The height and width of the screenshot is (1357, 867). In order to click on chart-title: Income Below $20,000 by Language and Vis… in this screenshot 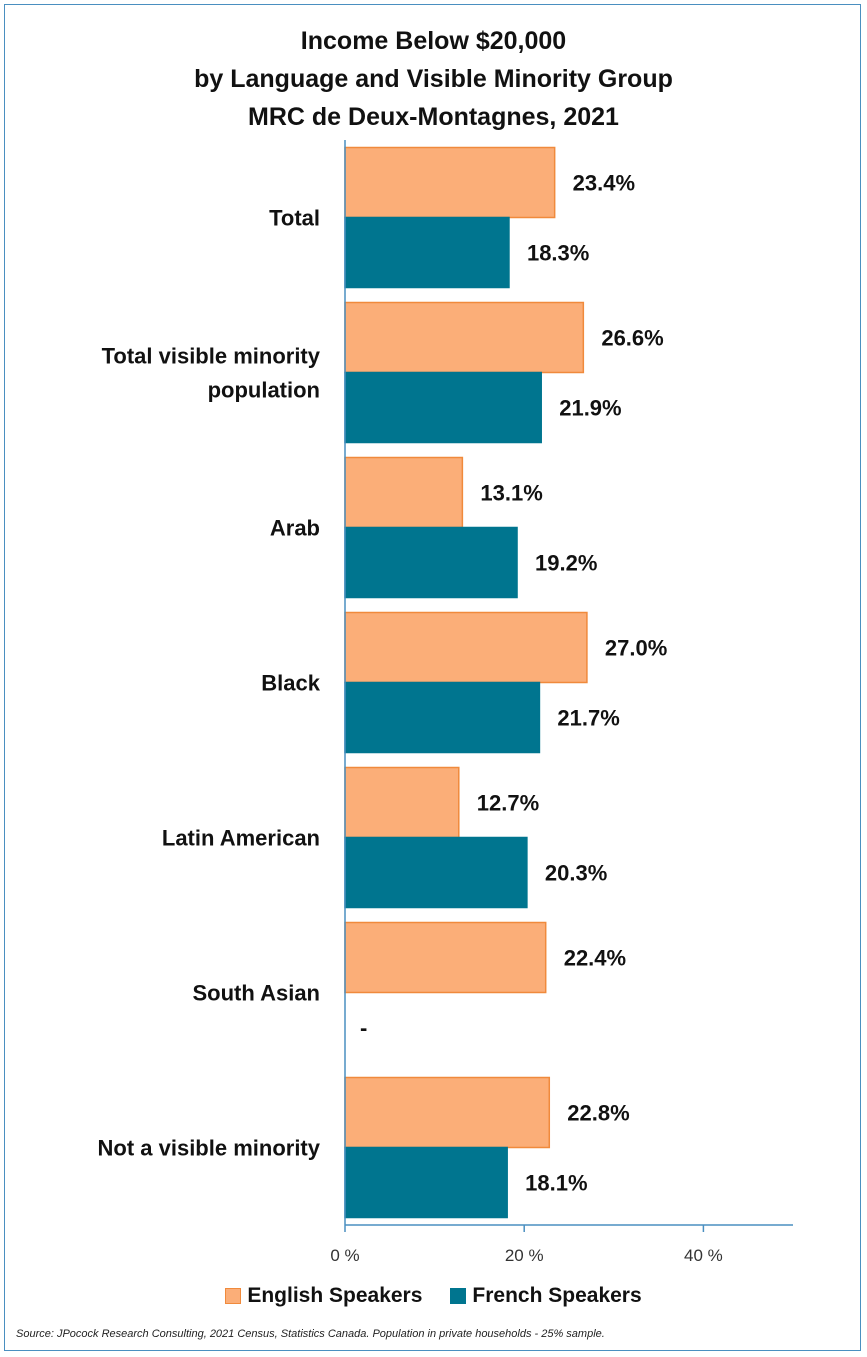, I will do `click(433, 79)`.